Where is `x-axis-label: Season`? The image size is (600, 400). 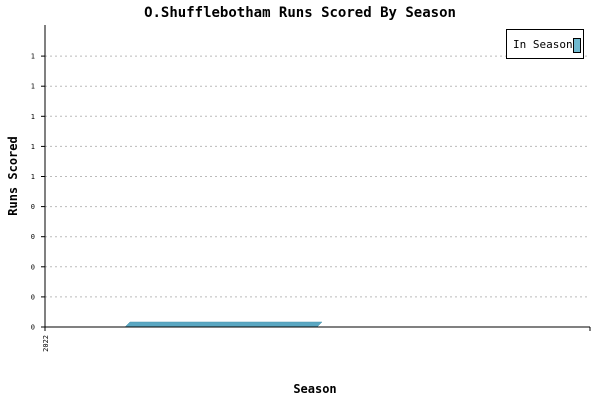 x-axis-label: Season is located at coordinates (315, 389).